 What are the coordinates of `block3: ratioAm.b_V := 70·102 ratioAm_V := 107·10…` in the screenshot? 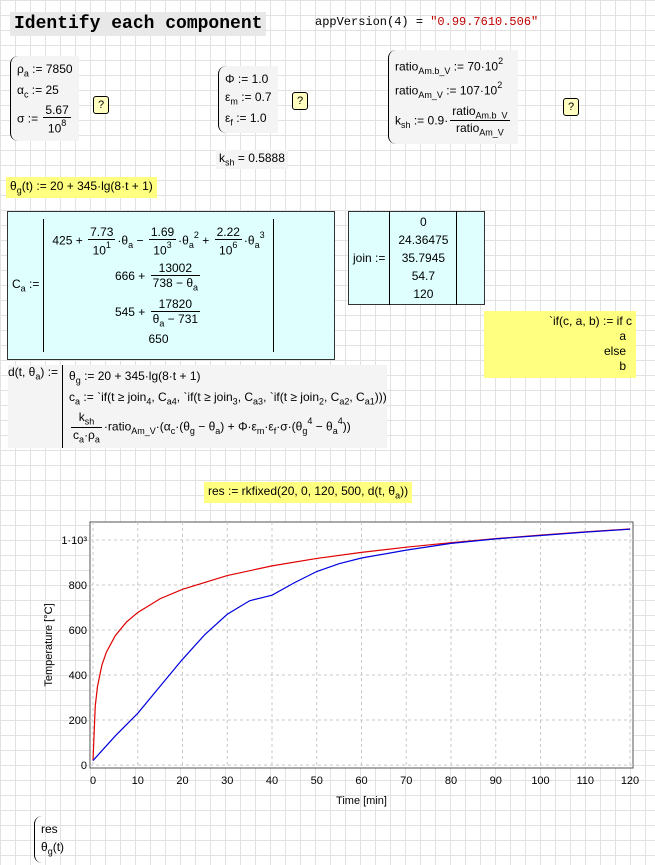 It's located at (453, 97).